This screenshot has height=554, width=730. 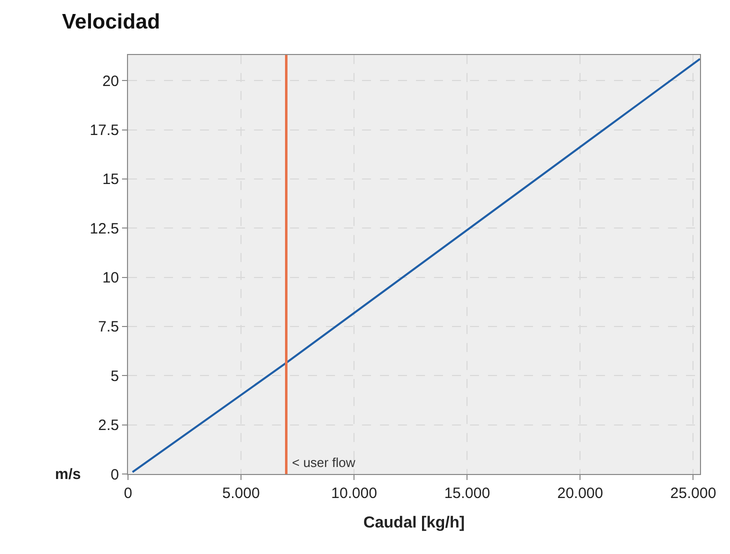 I want to click on y-tick-label: 0, so click(x=114, y=475).